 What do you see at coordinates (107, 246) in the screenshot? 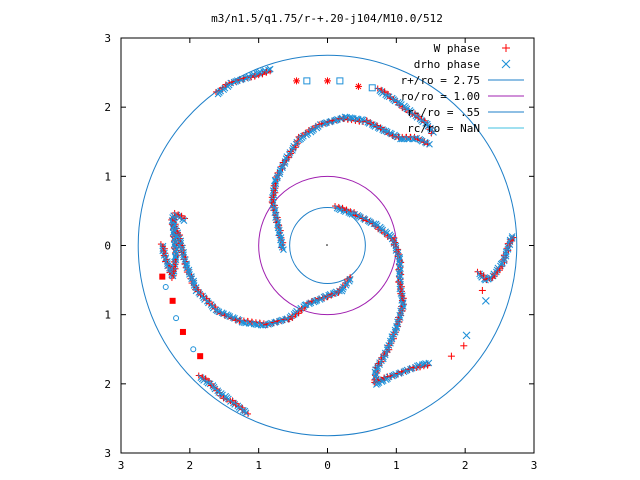
I see `y-tick-label: 0` at bounding box center [107, 246].